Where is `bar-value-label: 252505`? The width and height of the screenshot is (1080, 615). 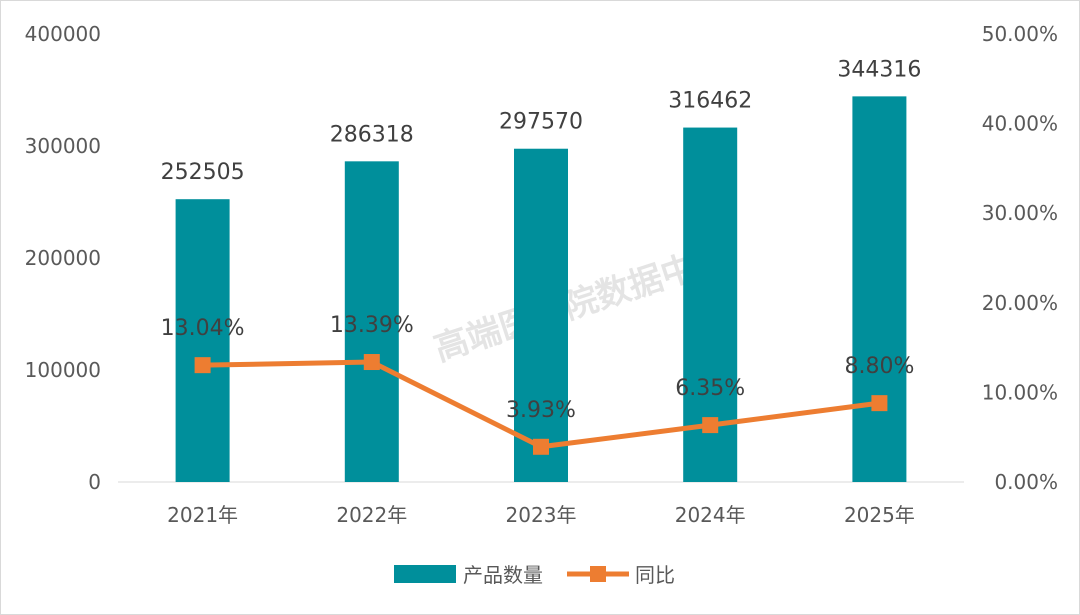 bar-value-label: 252505 is located at coordinates (203, 172).